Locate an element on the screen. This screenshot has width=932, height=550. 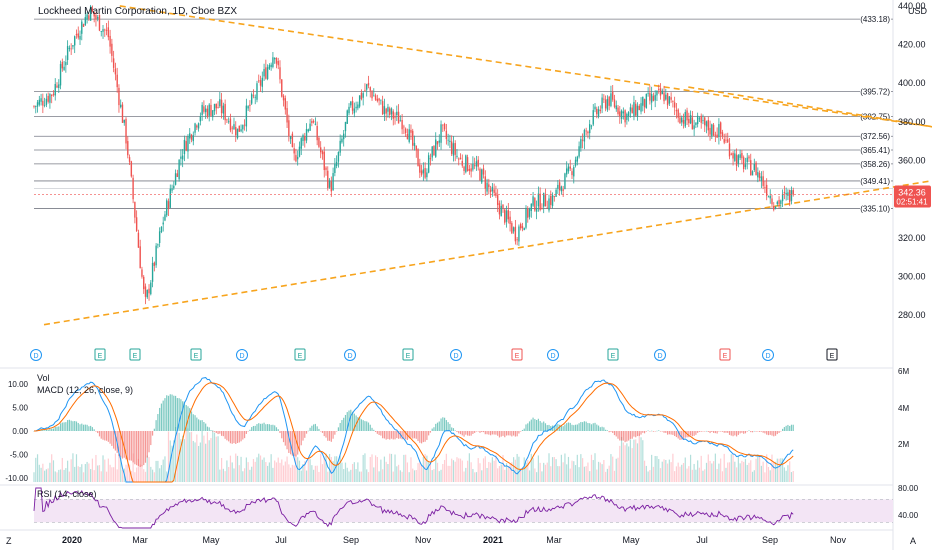
volume-tick: 6M is located at coordinates (903, 371).